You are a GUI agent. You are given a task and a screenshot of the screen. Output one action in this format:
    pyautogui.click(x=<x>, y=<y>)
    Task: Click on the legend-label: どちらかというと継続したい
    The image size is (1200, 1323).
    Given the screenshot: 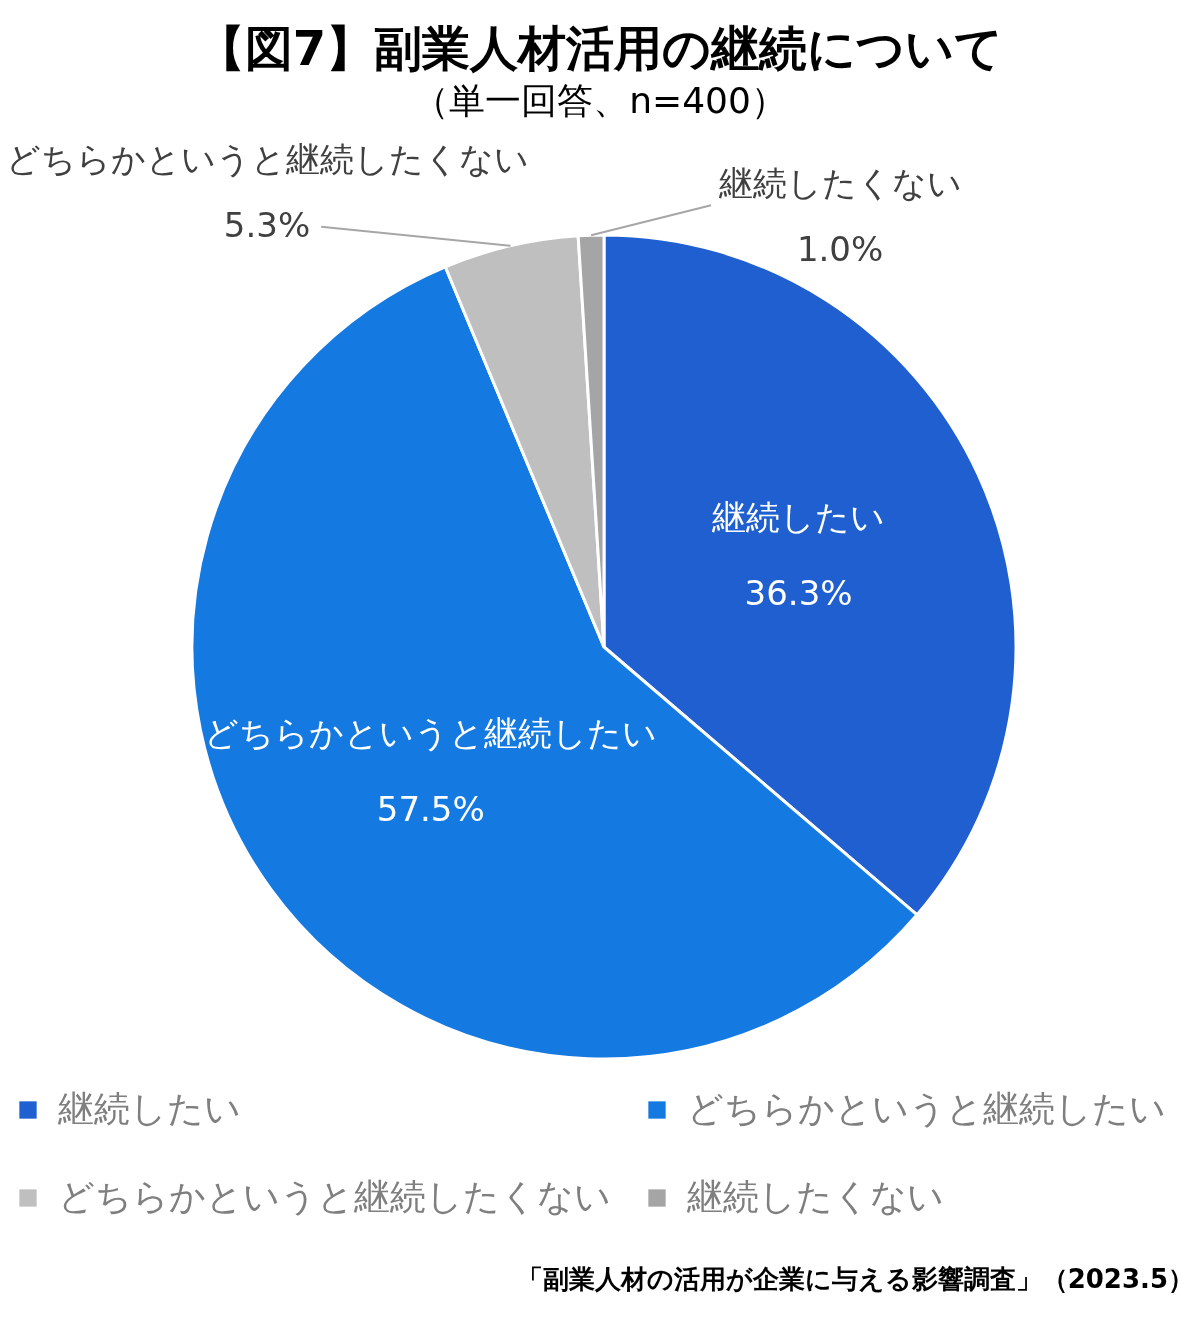 What is the action you would take?
    pyautogui.click(x=926, y=1108)
    